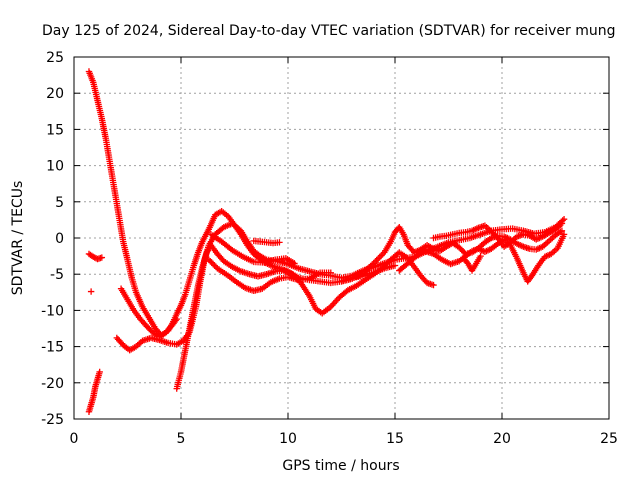  I want to click on x-axis-label: GPS time / hours, so click(340, 466).